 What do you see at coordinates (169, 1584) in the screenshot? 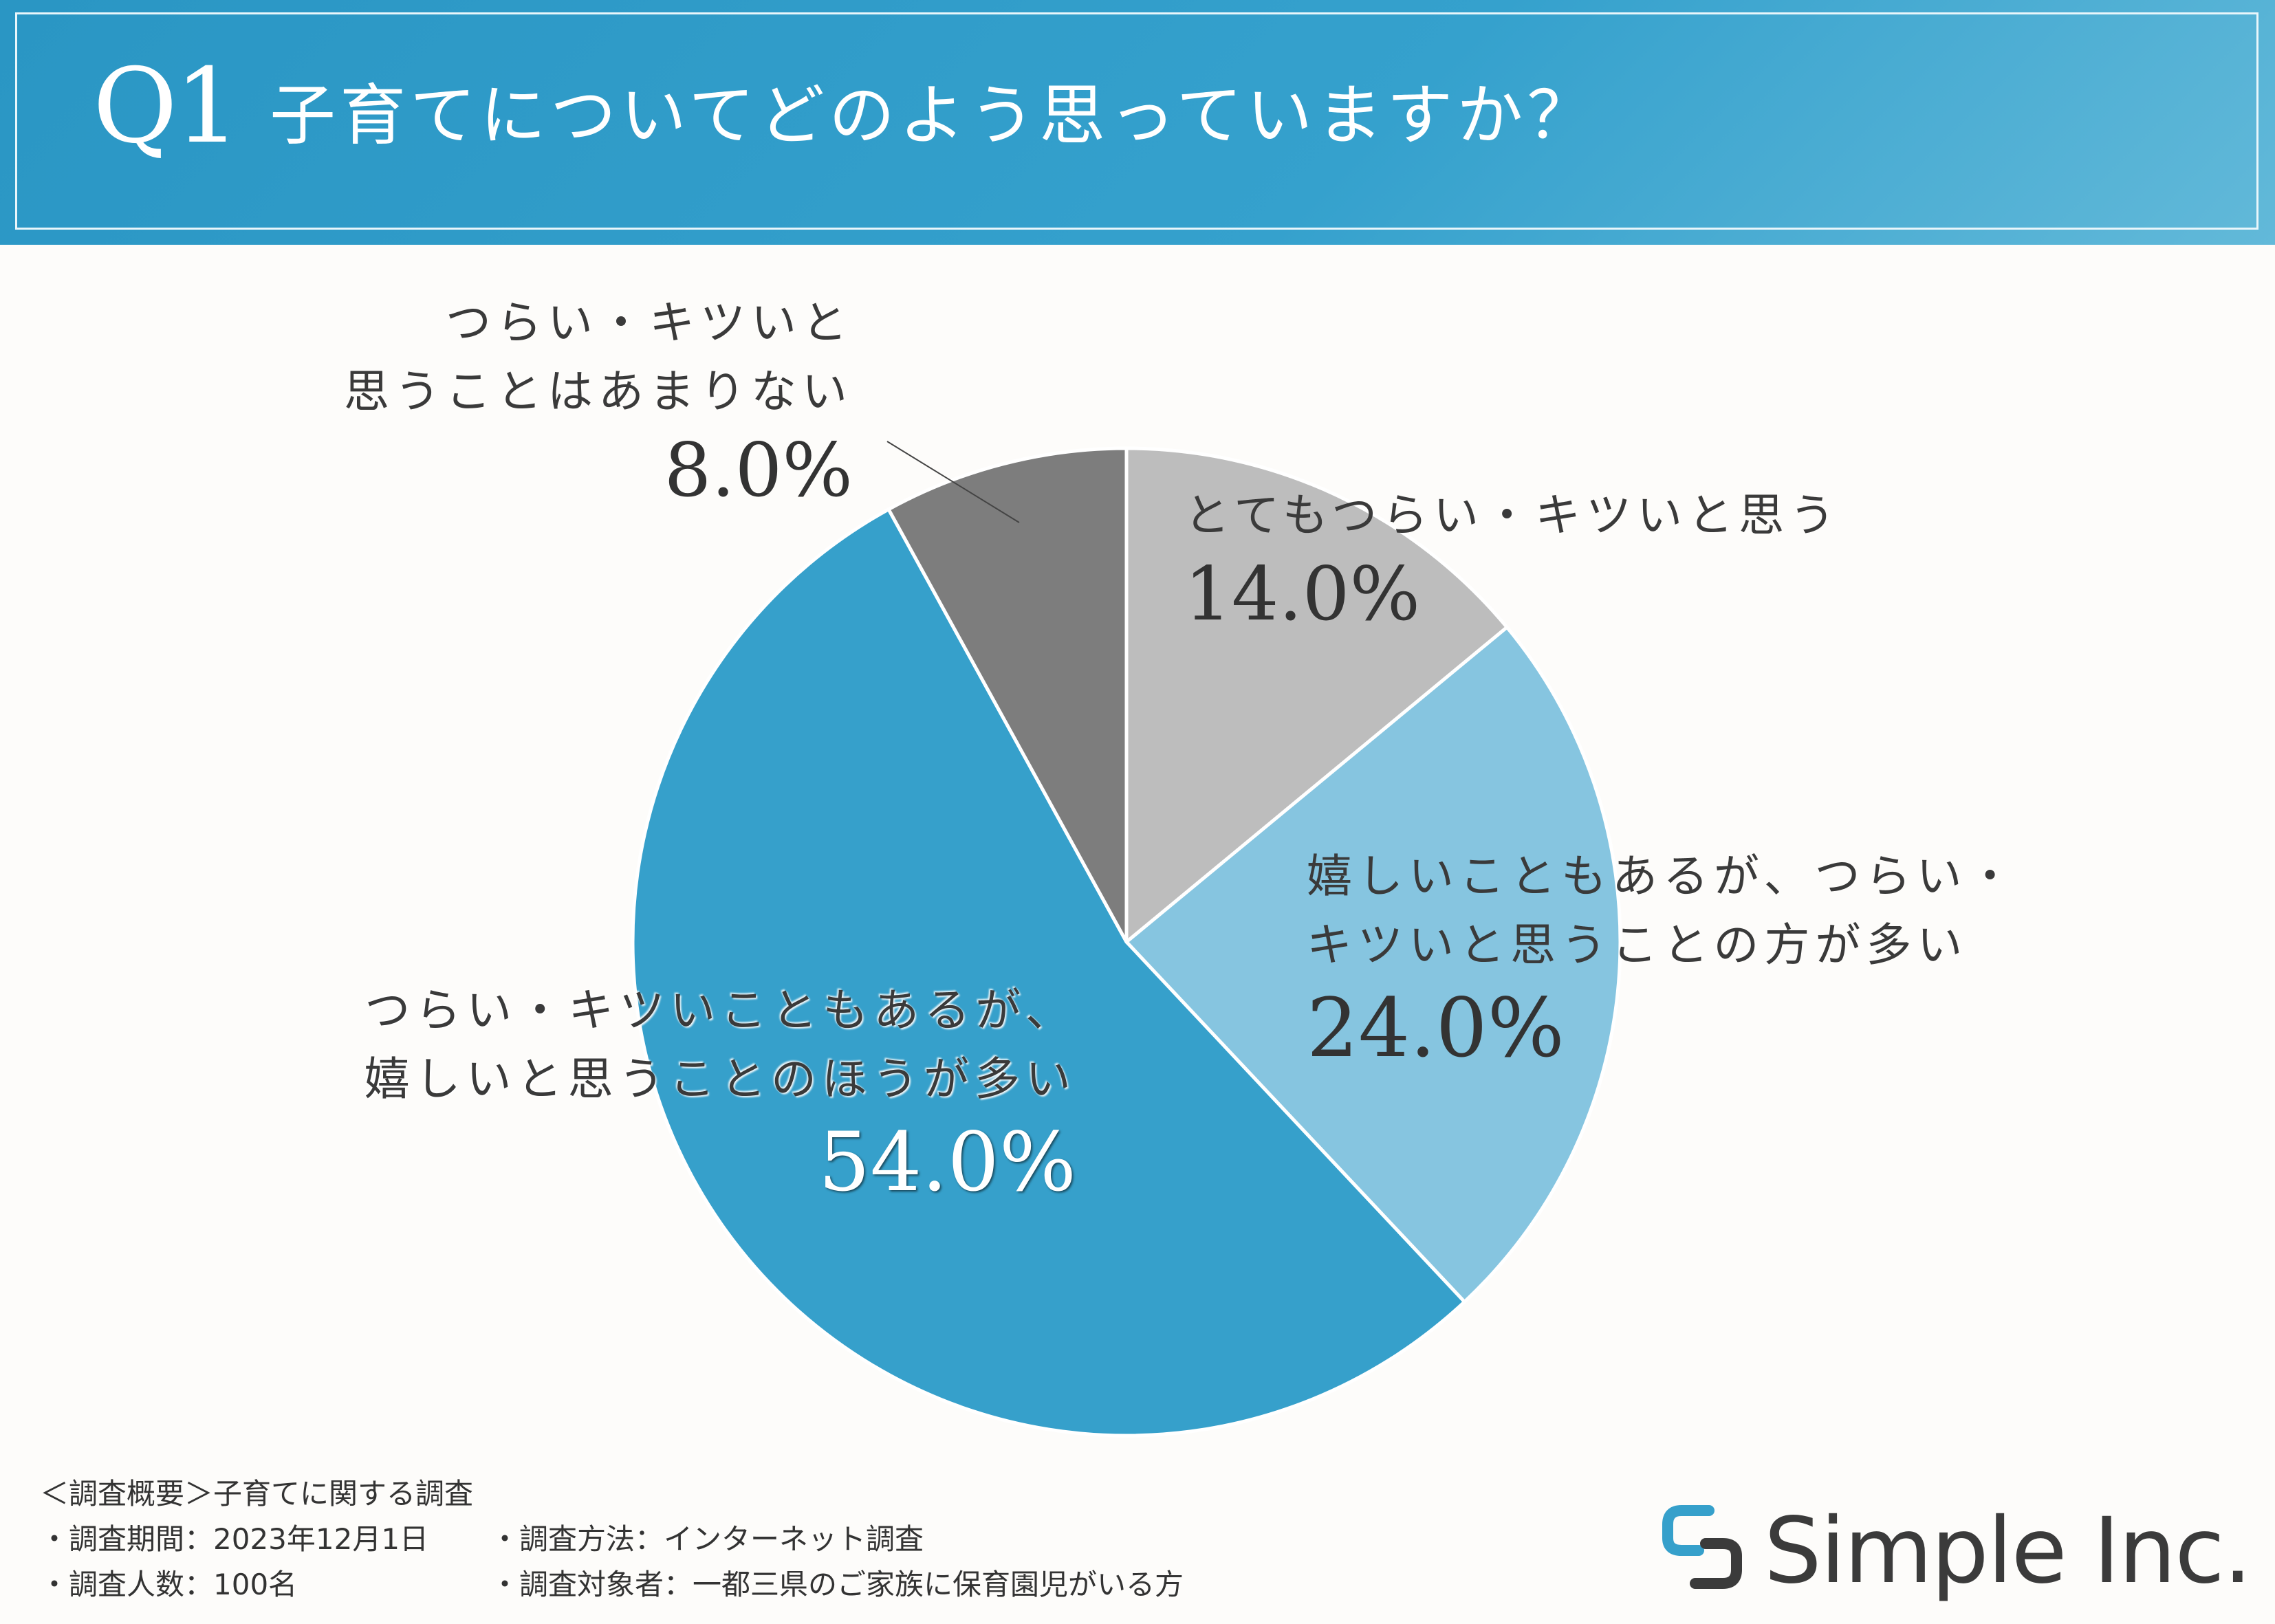
I see `survey-count: ・調査人数：100名` at bounding box center [169, 1584].